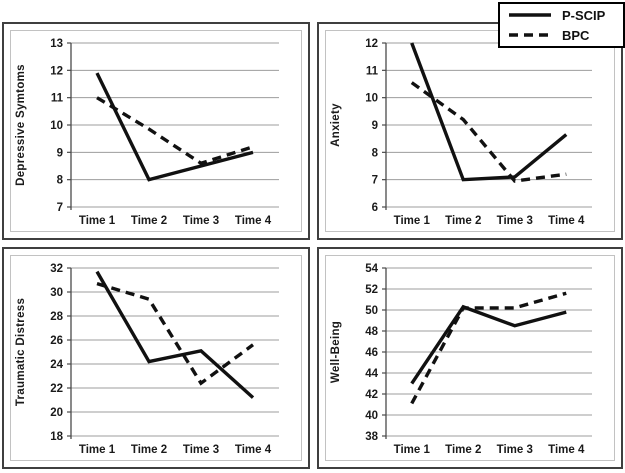  What do you see at coordinates (371, 395) in the screenshot?
I see `y-tick-label: 42` at bounding box center [371, 395].